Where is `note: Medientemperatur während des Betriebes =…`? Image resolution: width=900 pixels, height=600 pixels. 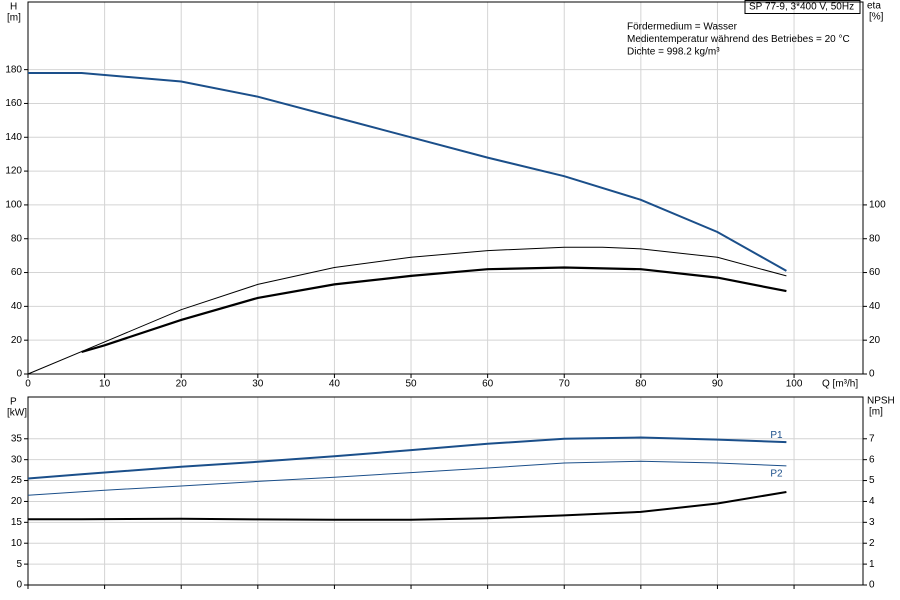 note: Medientemperatur während des Betriebes =… is located at coordinates (738, 39).